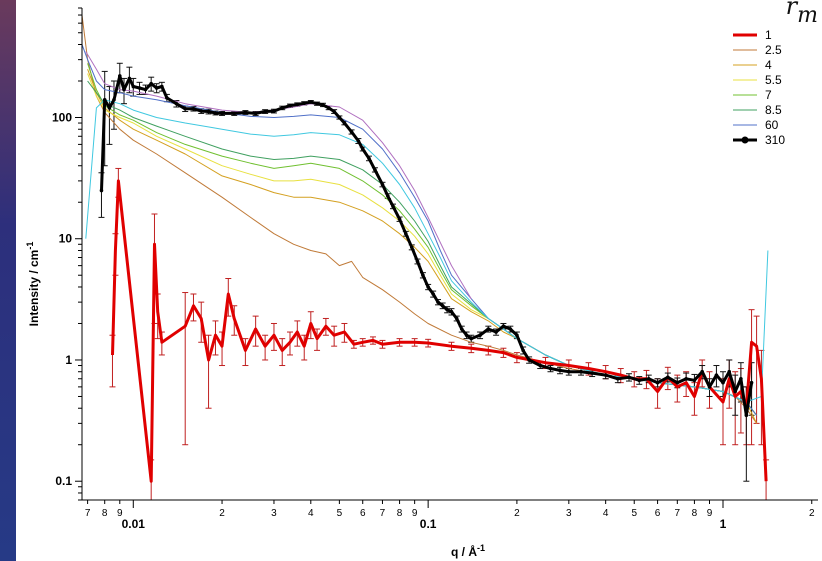 The image size is (822, 561). Describe the element at coordinates (773, 50) in the screenshot. I see `legend-label-25: 2.5` at that location.